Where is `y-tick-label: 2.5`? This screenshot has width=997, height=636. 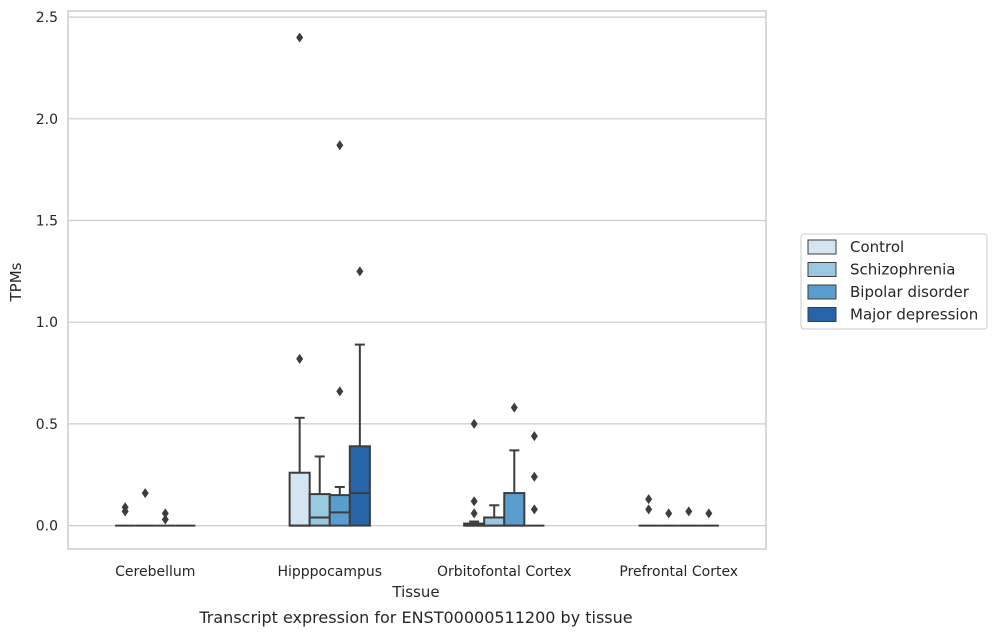
y-tick-label: 2.5 is located at coordinates (47, 18).